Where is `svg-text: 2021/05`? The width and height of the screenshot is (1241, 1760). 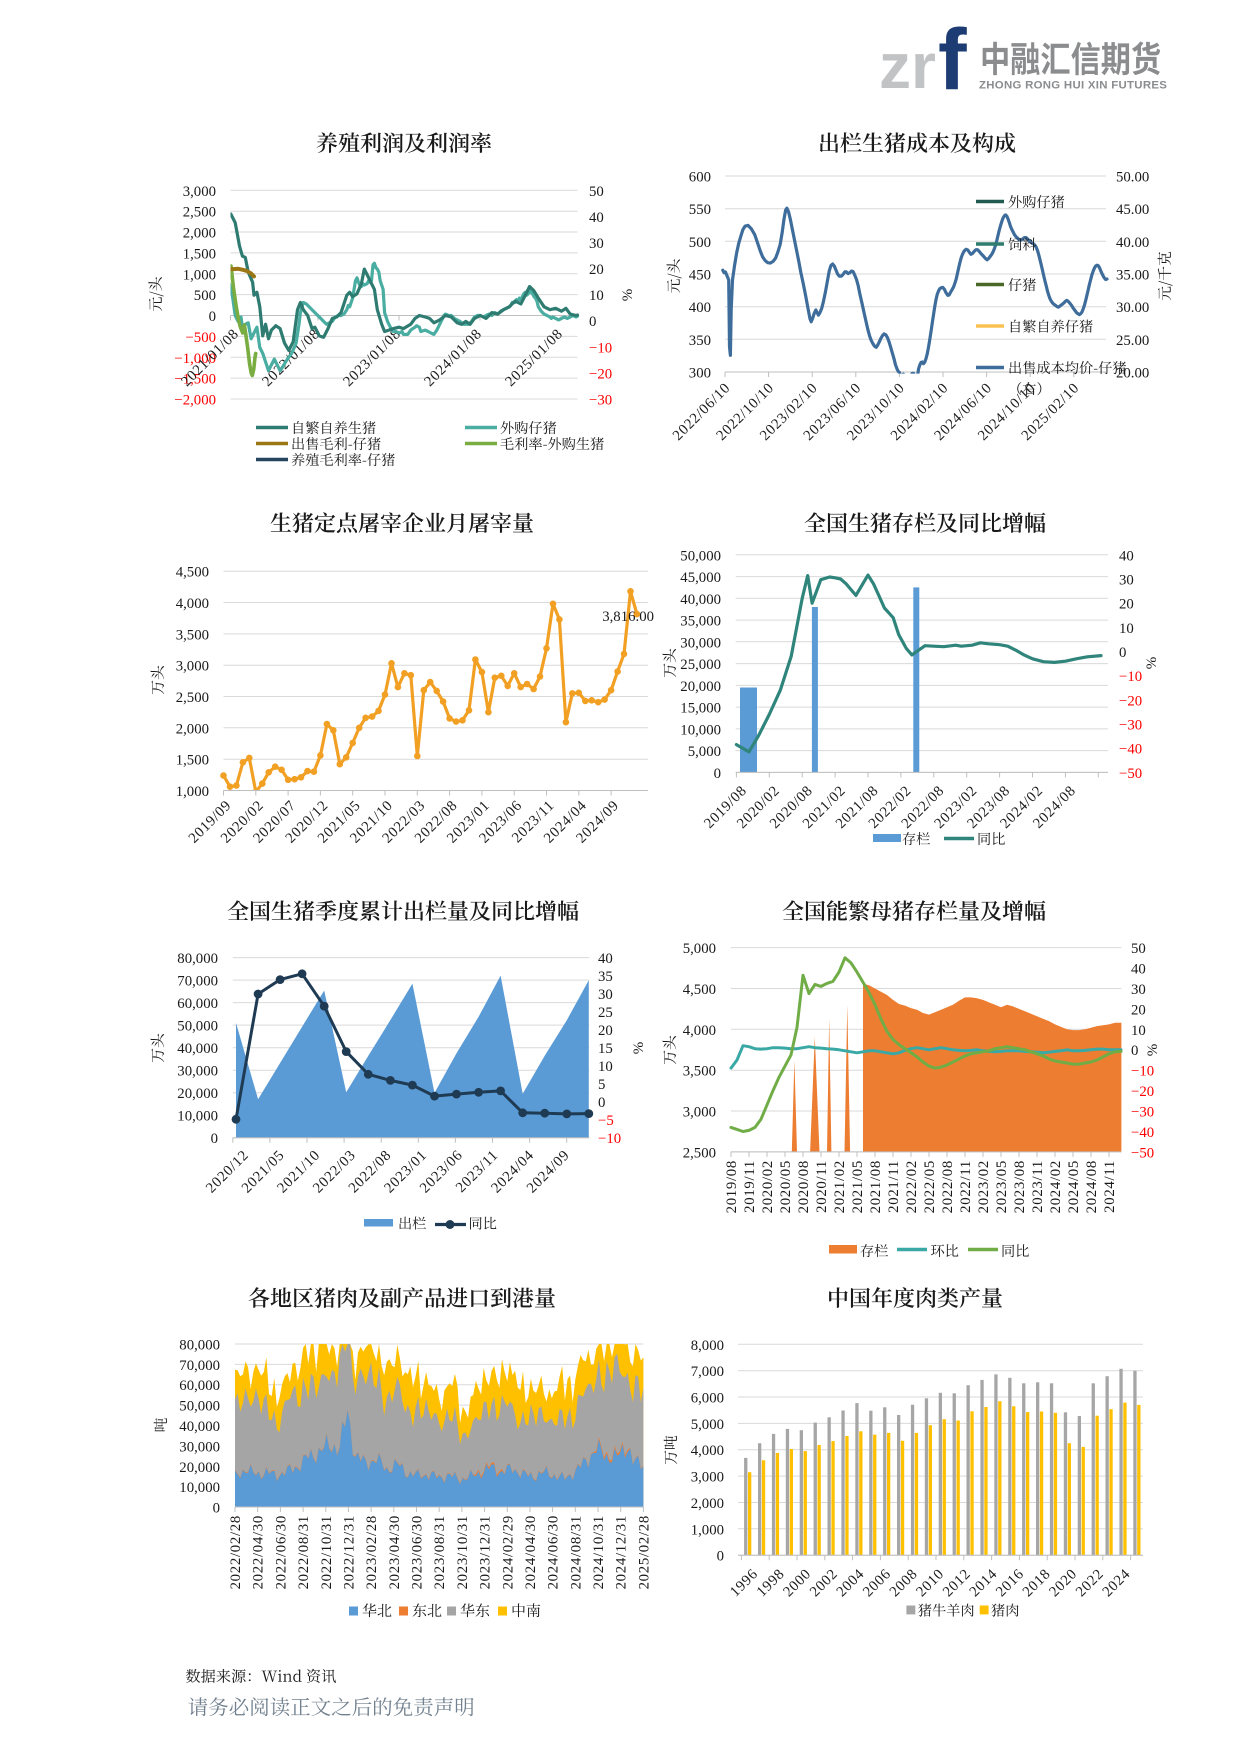 svg-text: 2021/05 is located at coordinates (858, 1186).